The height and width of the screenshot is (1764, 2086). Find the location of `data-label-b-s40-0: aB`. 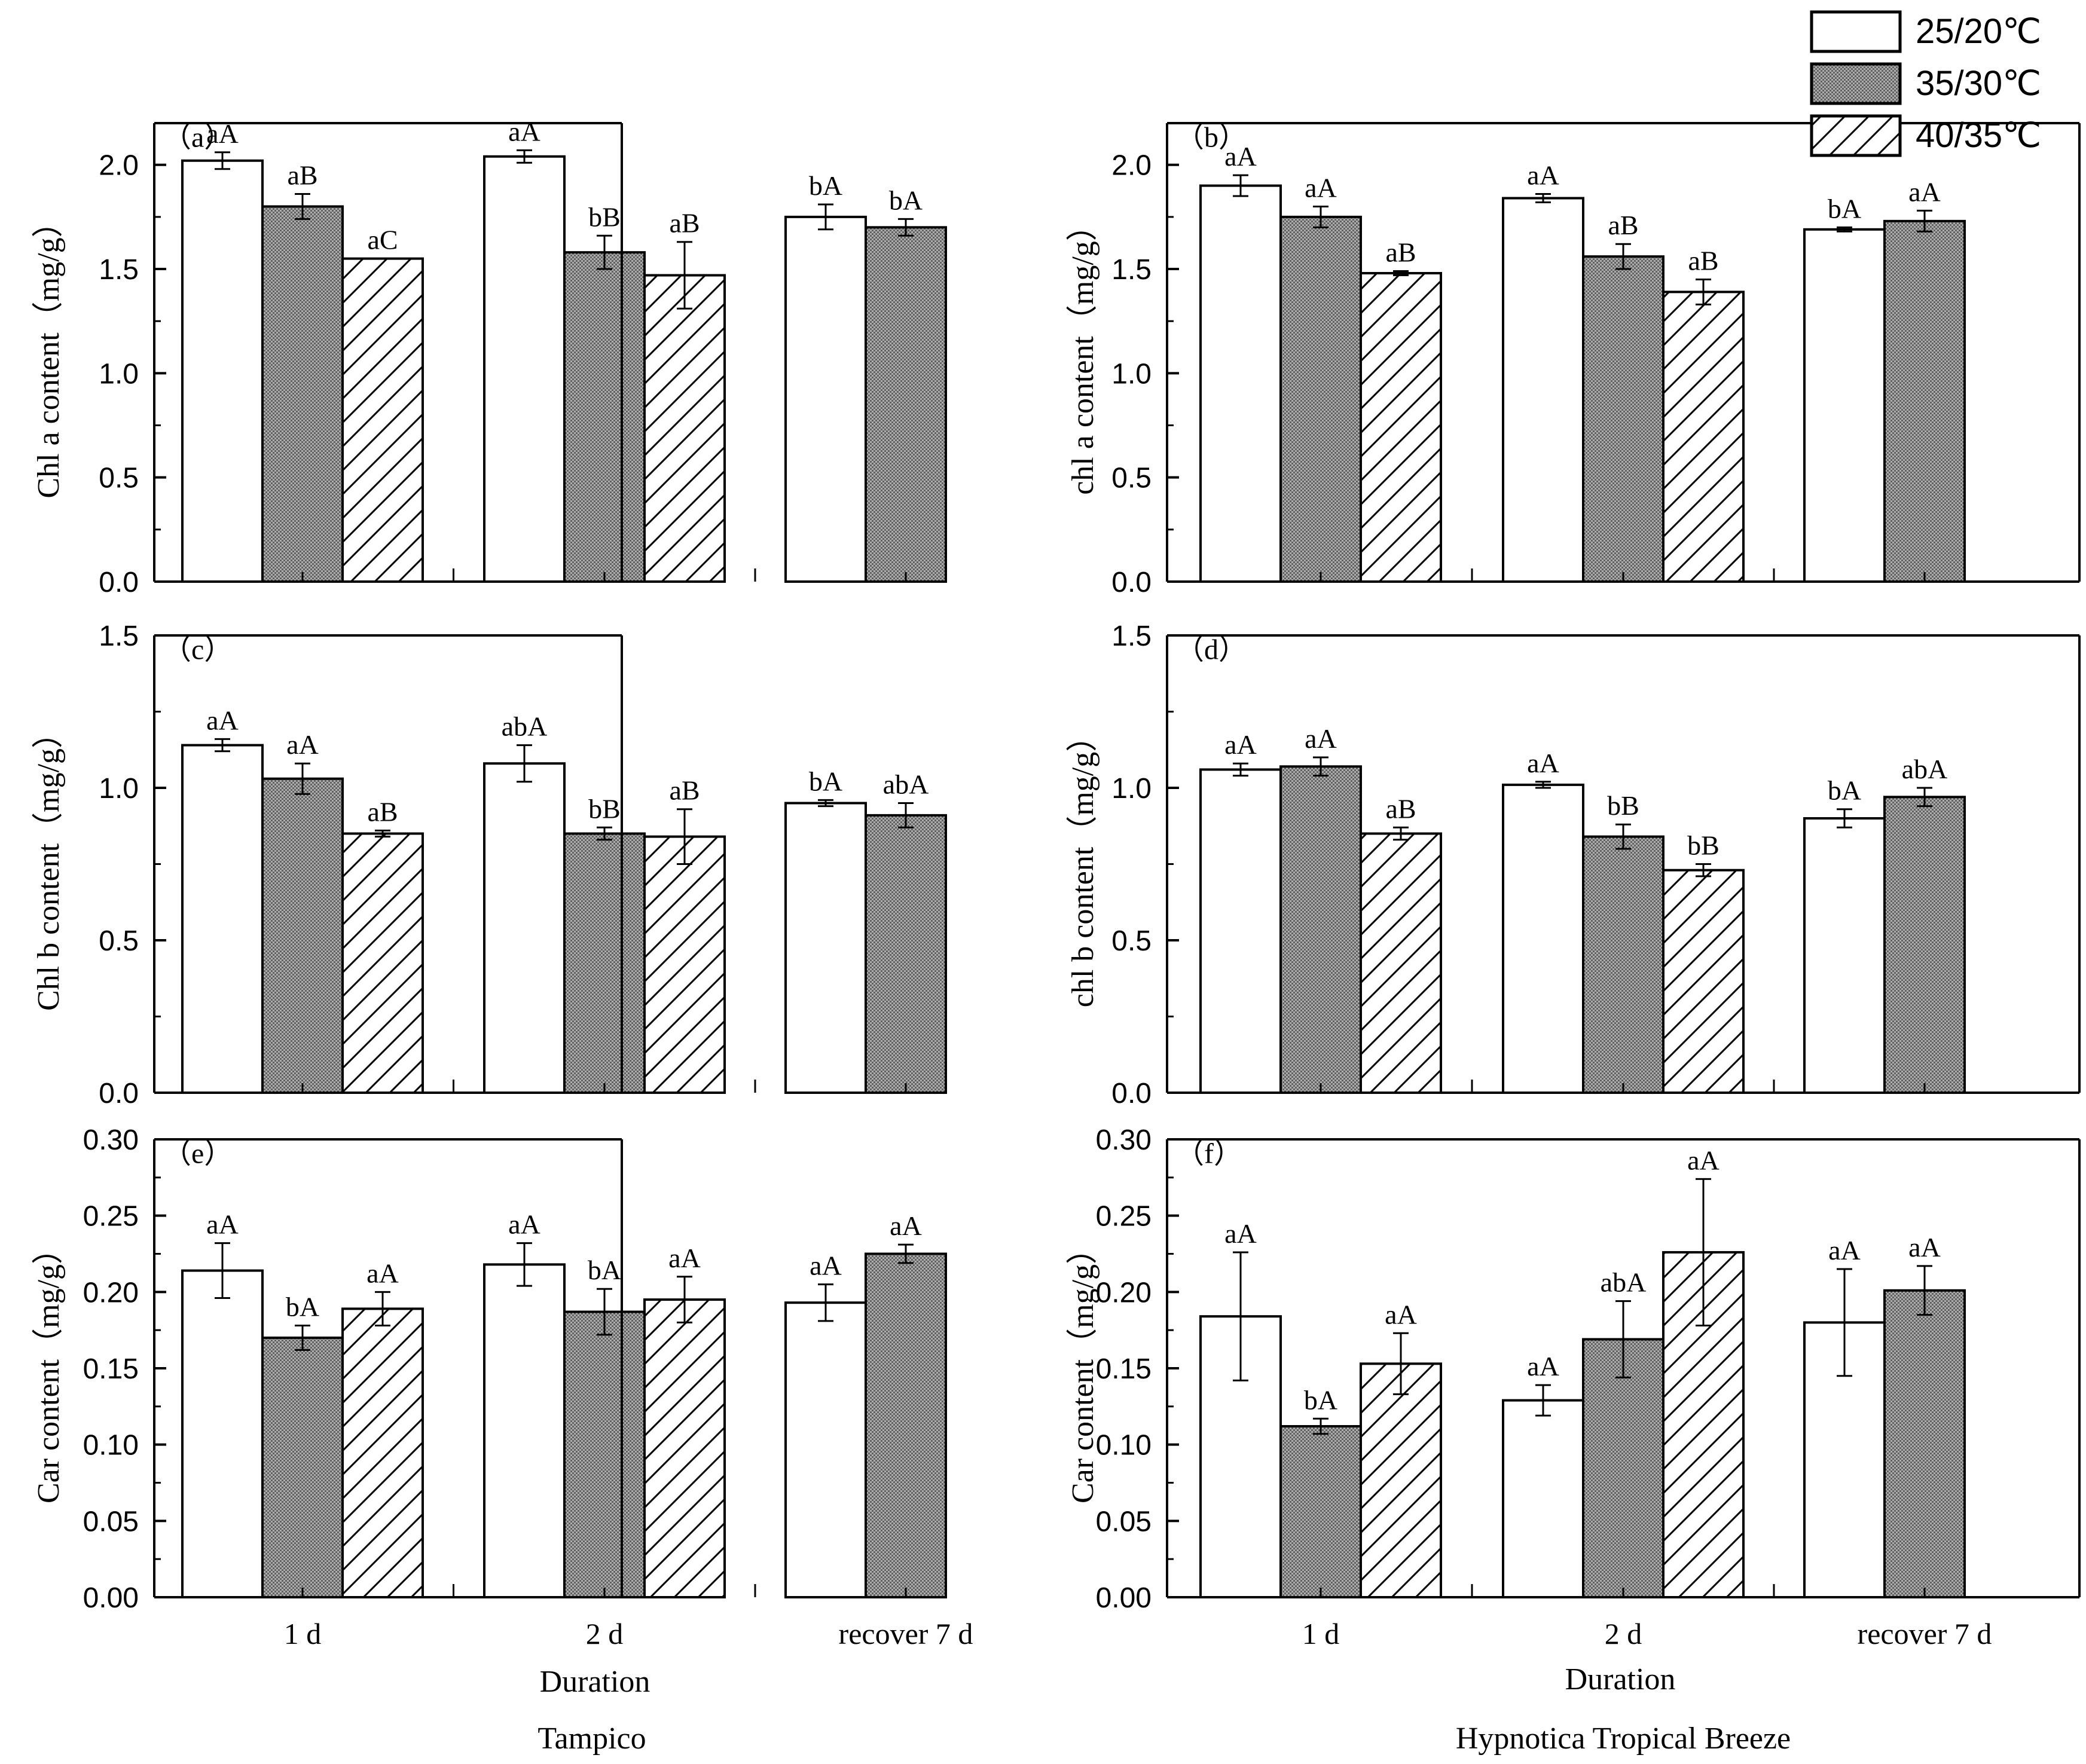

data-label-b-s40-0: aB is located at coordinates (1400, 252).